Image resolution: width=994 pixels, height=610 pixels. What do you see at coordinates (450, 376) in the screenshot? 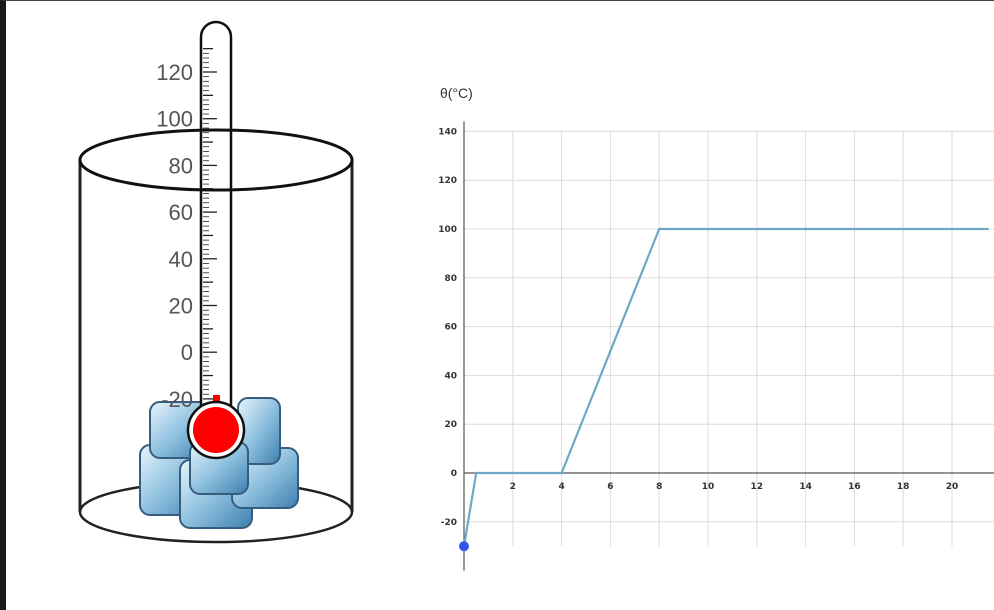
I see `y-tick-label: 40` at bounding box center [450, 376].